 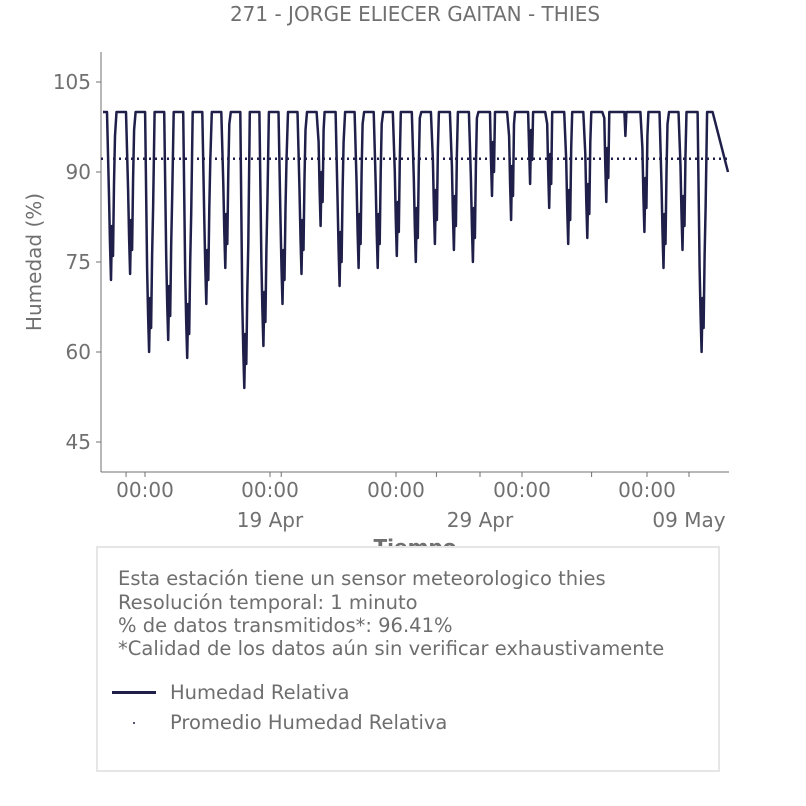 What do you see at coordinates (78, 172) in the screenshot?
I see `y-tick-label: 90` at bounding box center [78, 172].